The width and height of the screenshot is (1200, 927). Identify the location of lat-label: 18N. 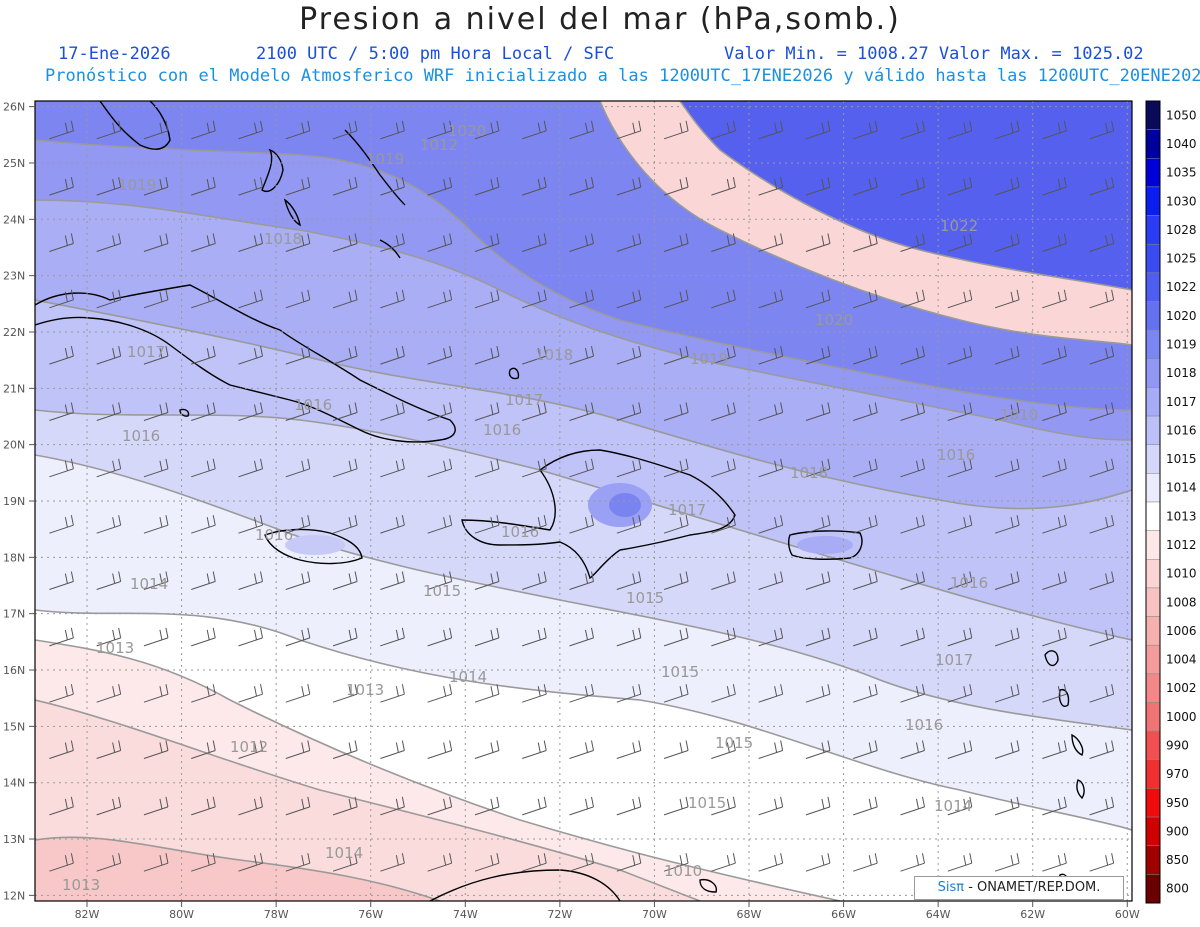
(14, 557).